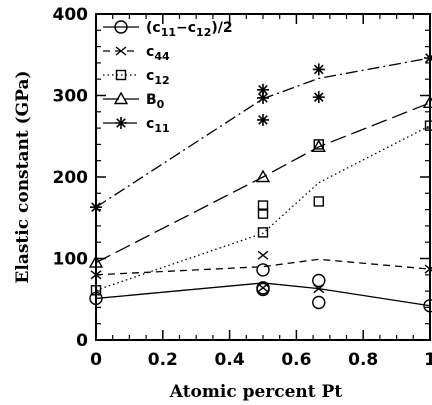 Image resolution: width=432 pixels, height=405 pixels. What do you see at coordinates (121, 75) in the screenshot?
I see `legend-marker-square` at bounding box center [121, 75].